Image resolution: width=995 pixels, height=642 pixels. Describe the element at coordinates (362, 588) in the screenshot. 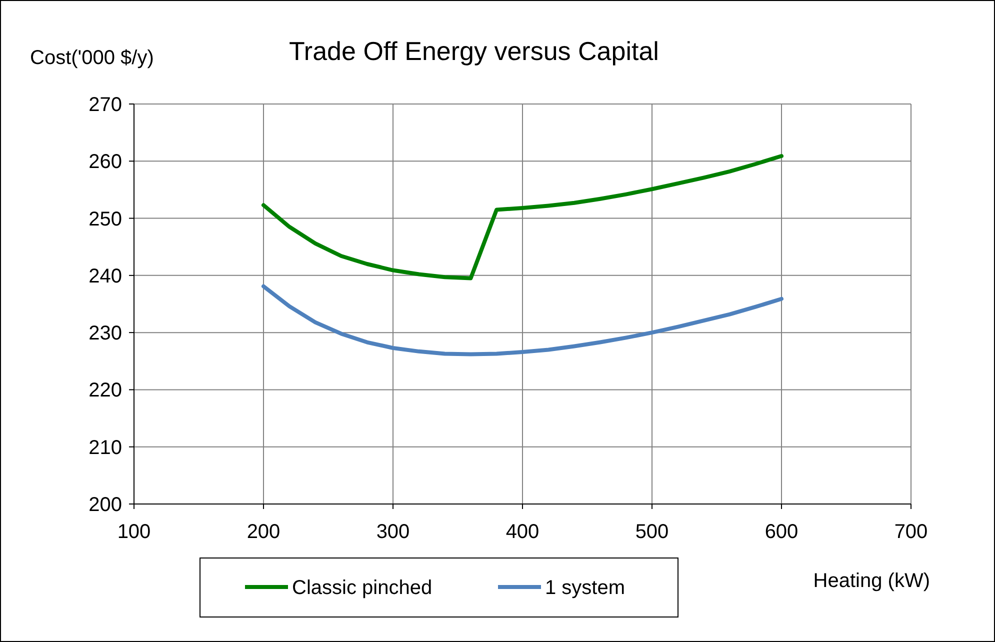

I see `legend-label: Classic pinched` at that location.